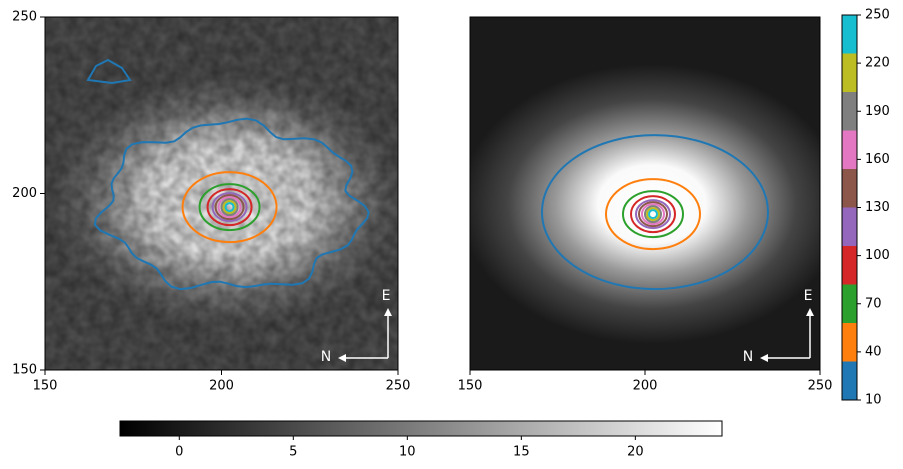  I want to click on colorbar-tick-label: 5, so click(293, 452).